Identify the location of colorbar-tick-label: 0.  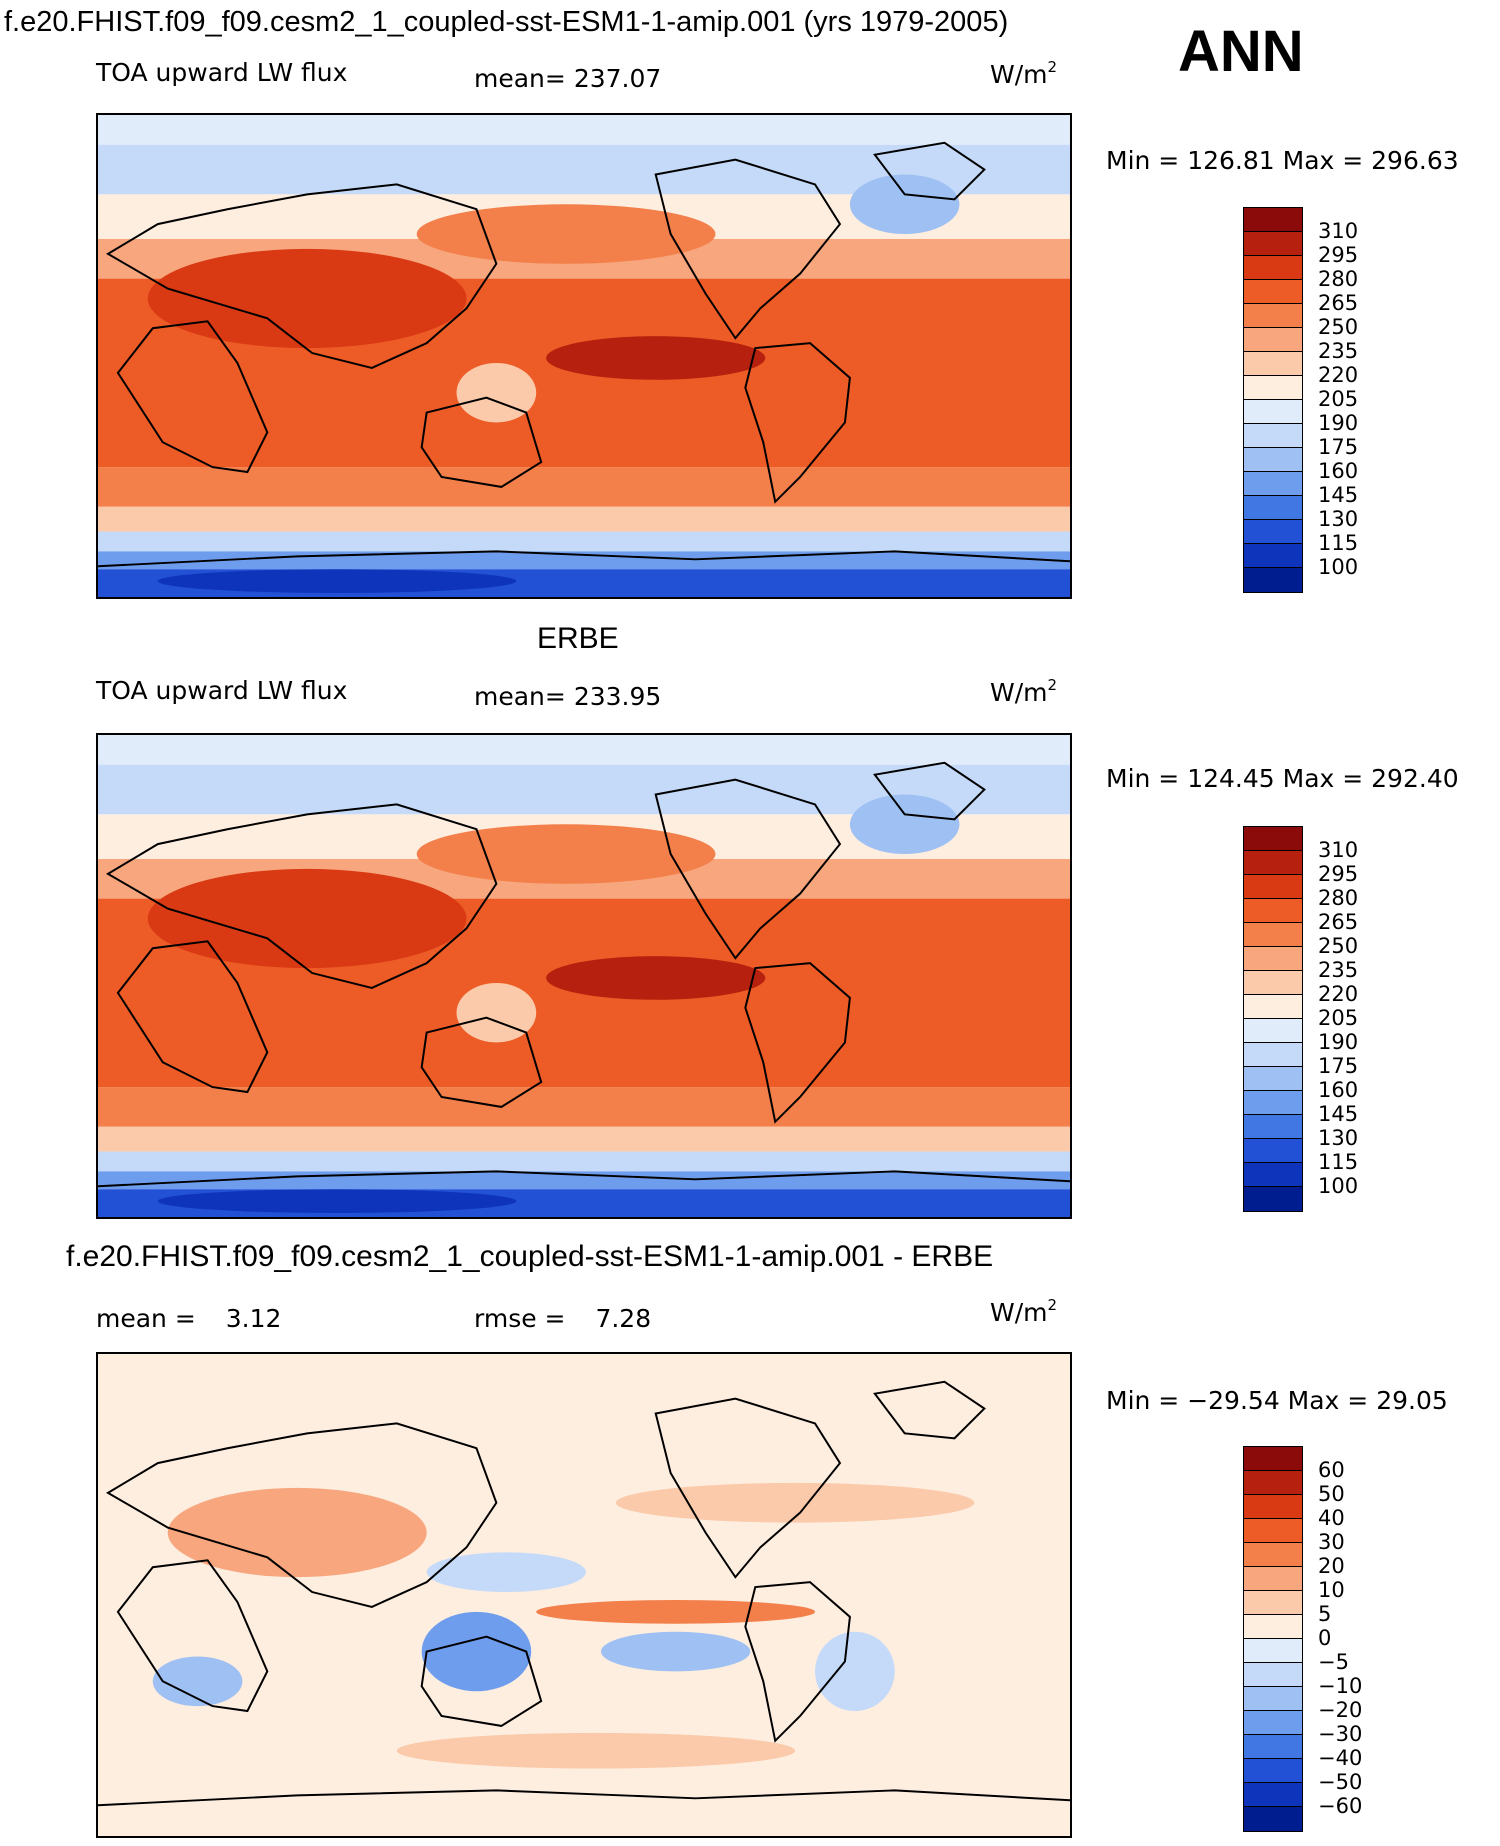
(1325, 1638).